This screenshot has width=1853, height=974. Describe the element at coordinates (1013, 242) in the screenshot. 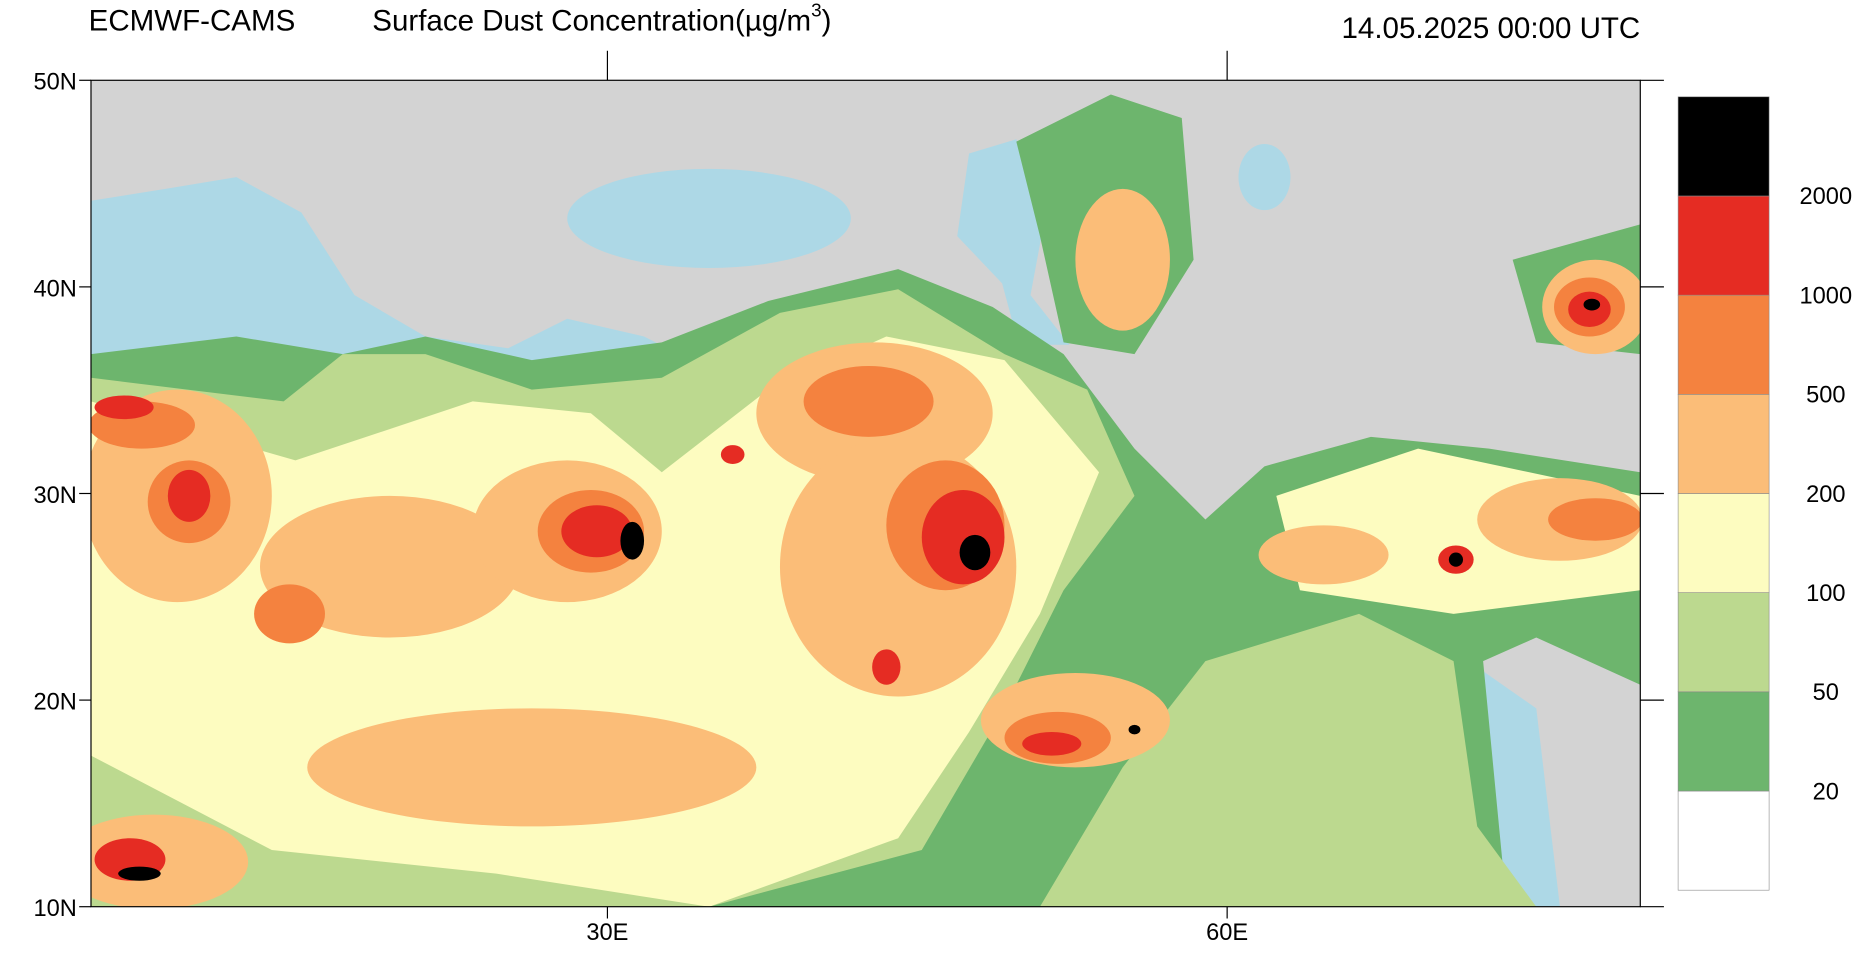

I see `caspian-sea` at that location.